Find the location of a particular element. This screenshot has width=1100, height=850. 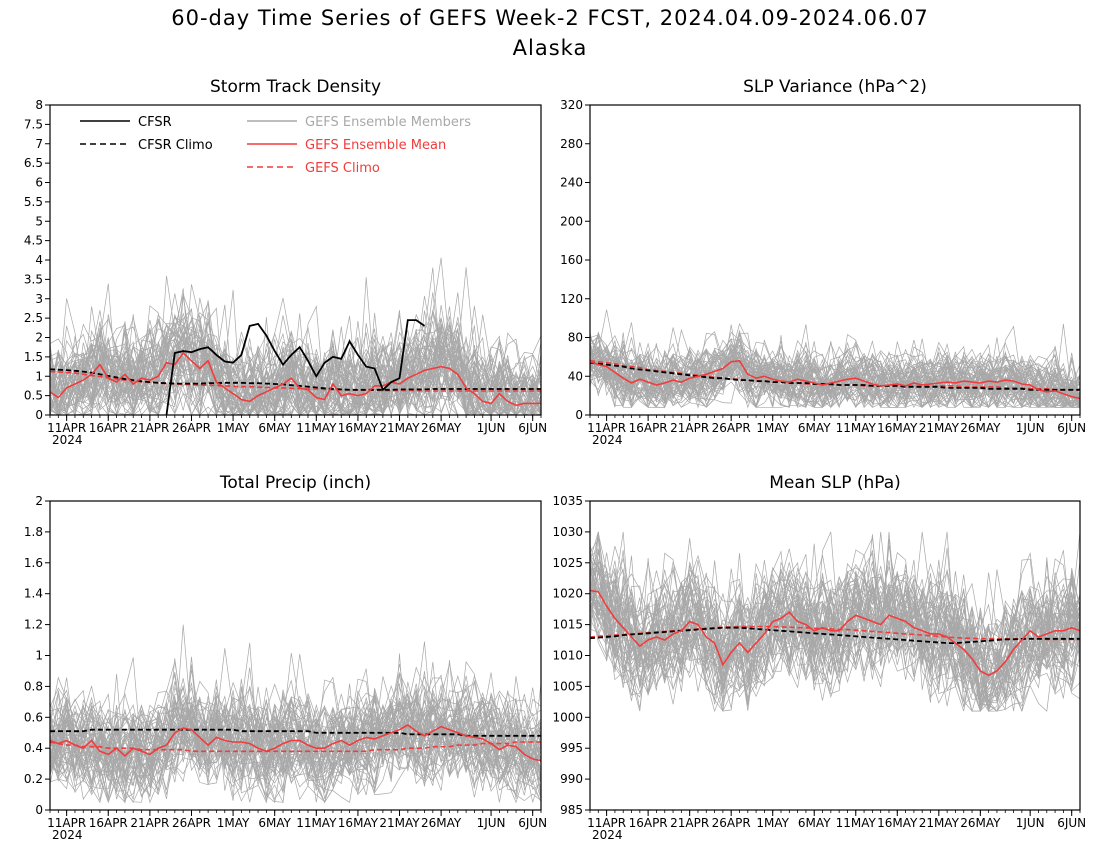

y-tick-label: 6 is located at coordinates (39, 183).